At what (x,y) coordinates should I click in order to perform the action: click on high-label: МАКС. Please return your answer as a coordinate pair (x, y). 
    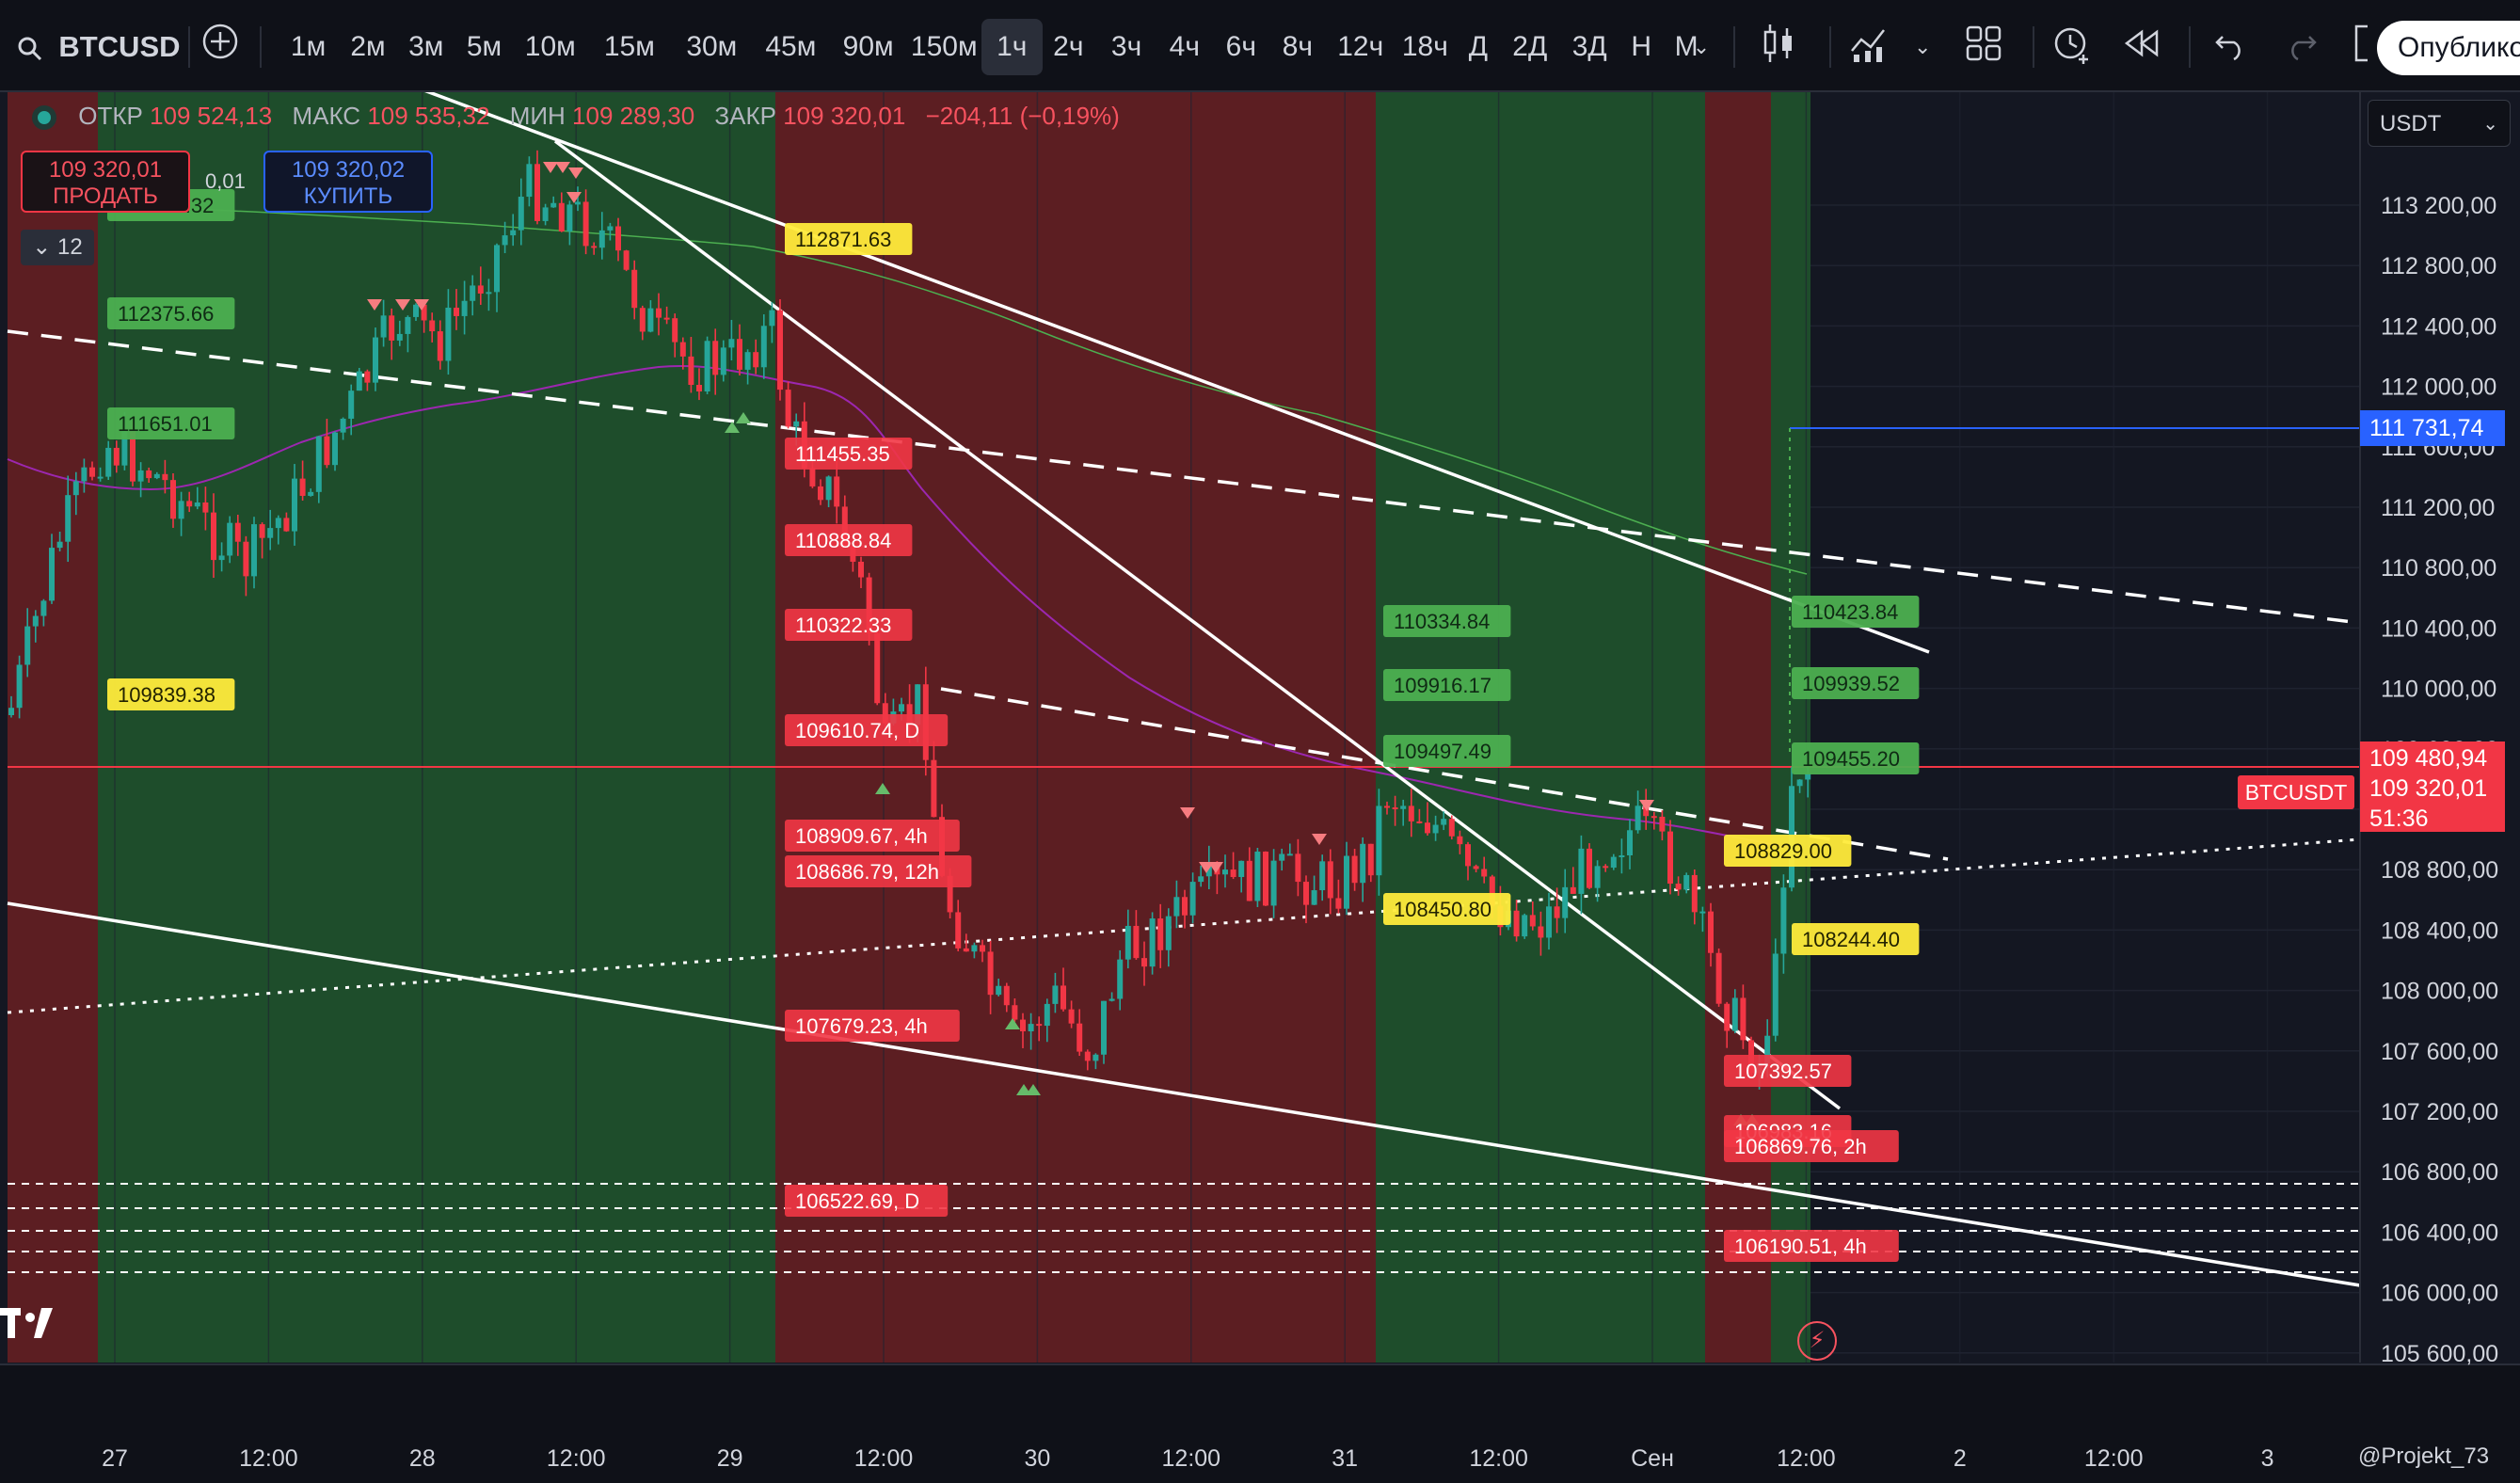
    Looking at the image, I should click on (326, 116).